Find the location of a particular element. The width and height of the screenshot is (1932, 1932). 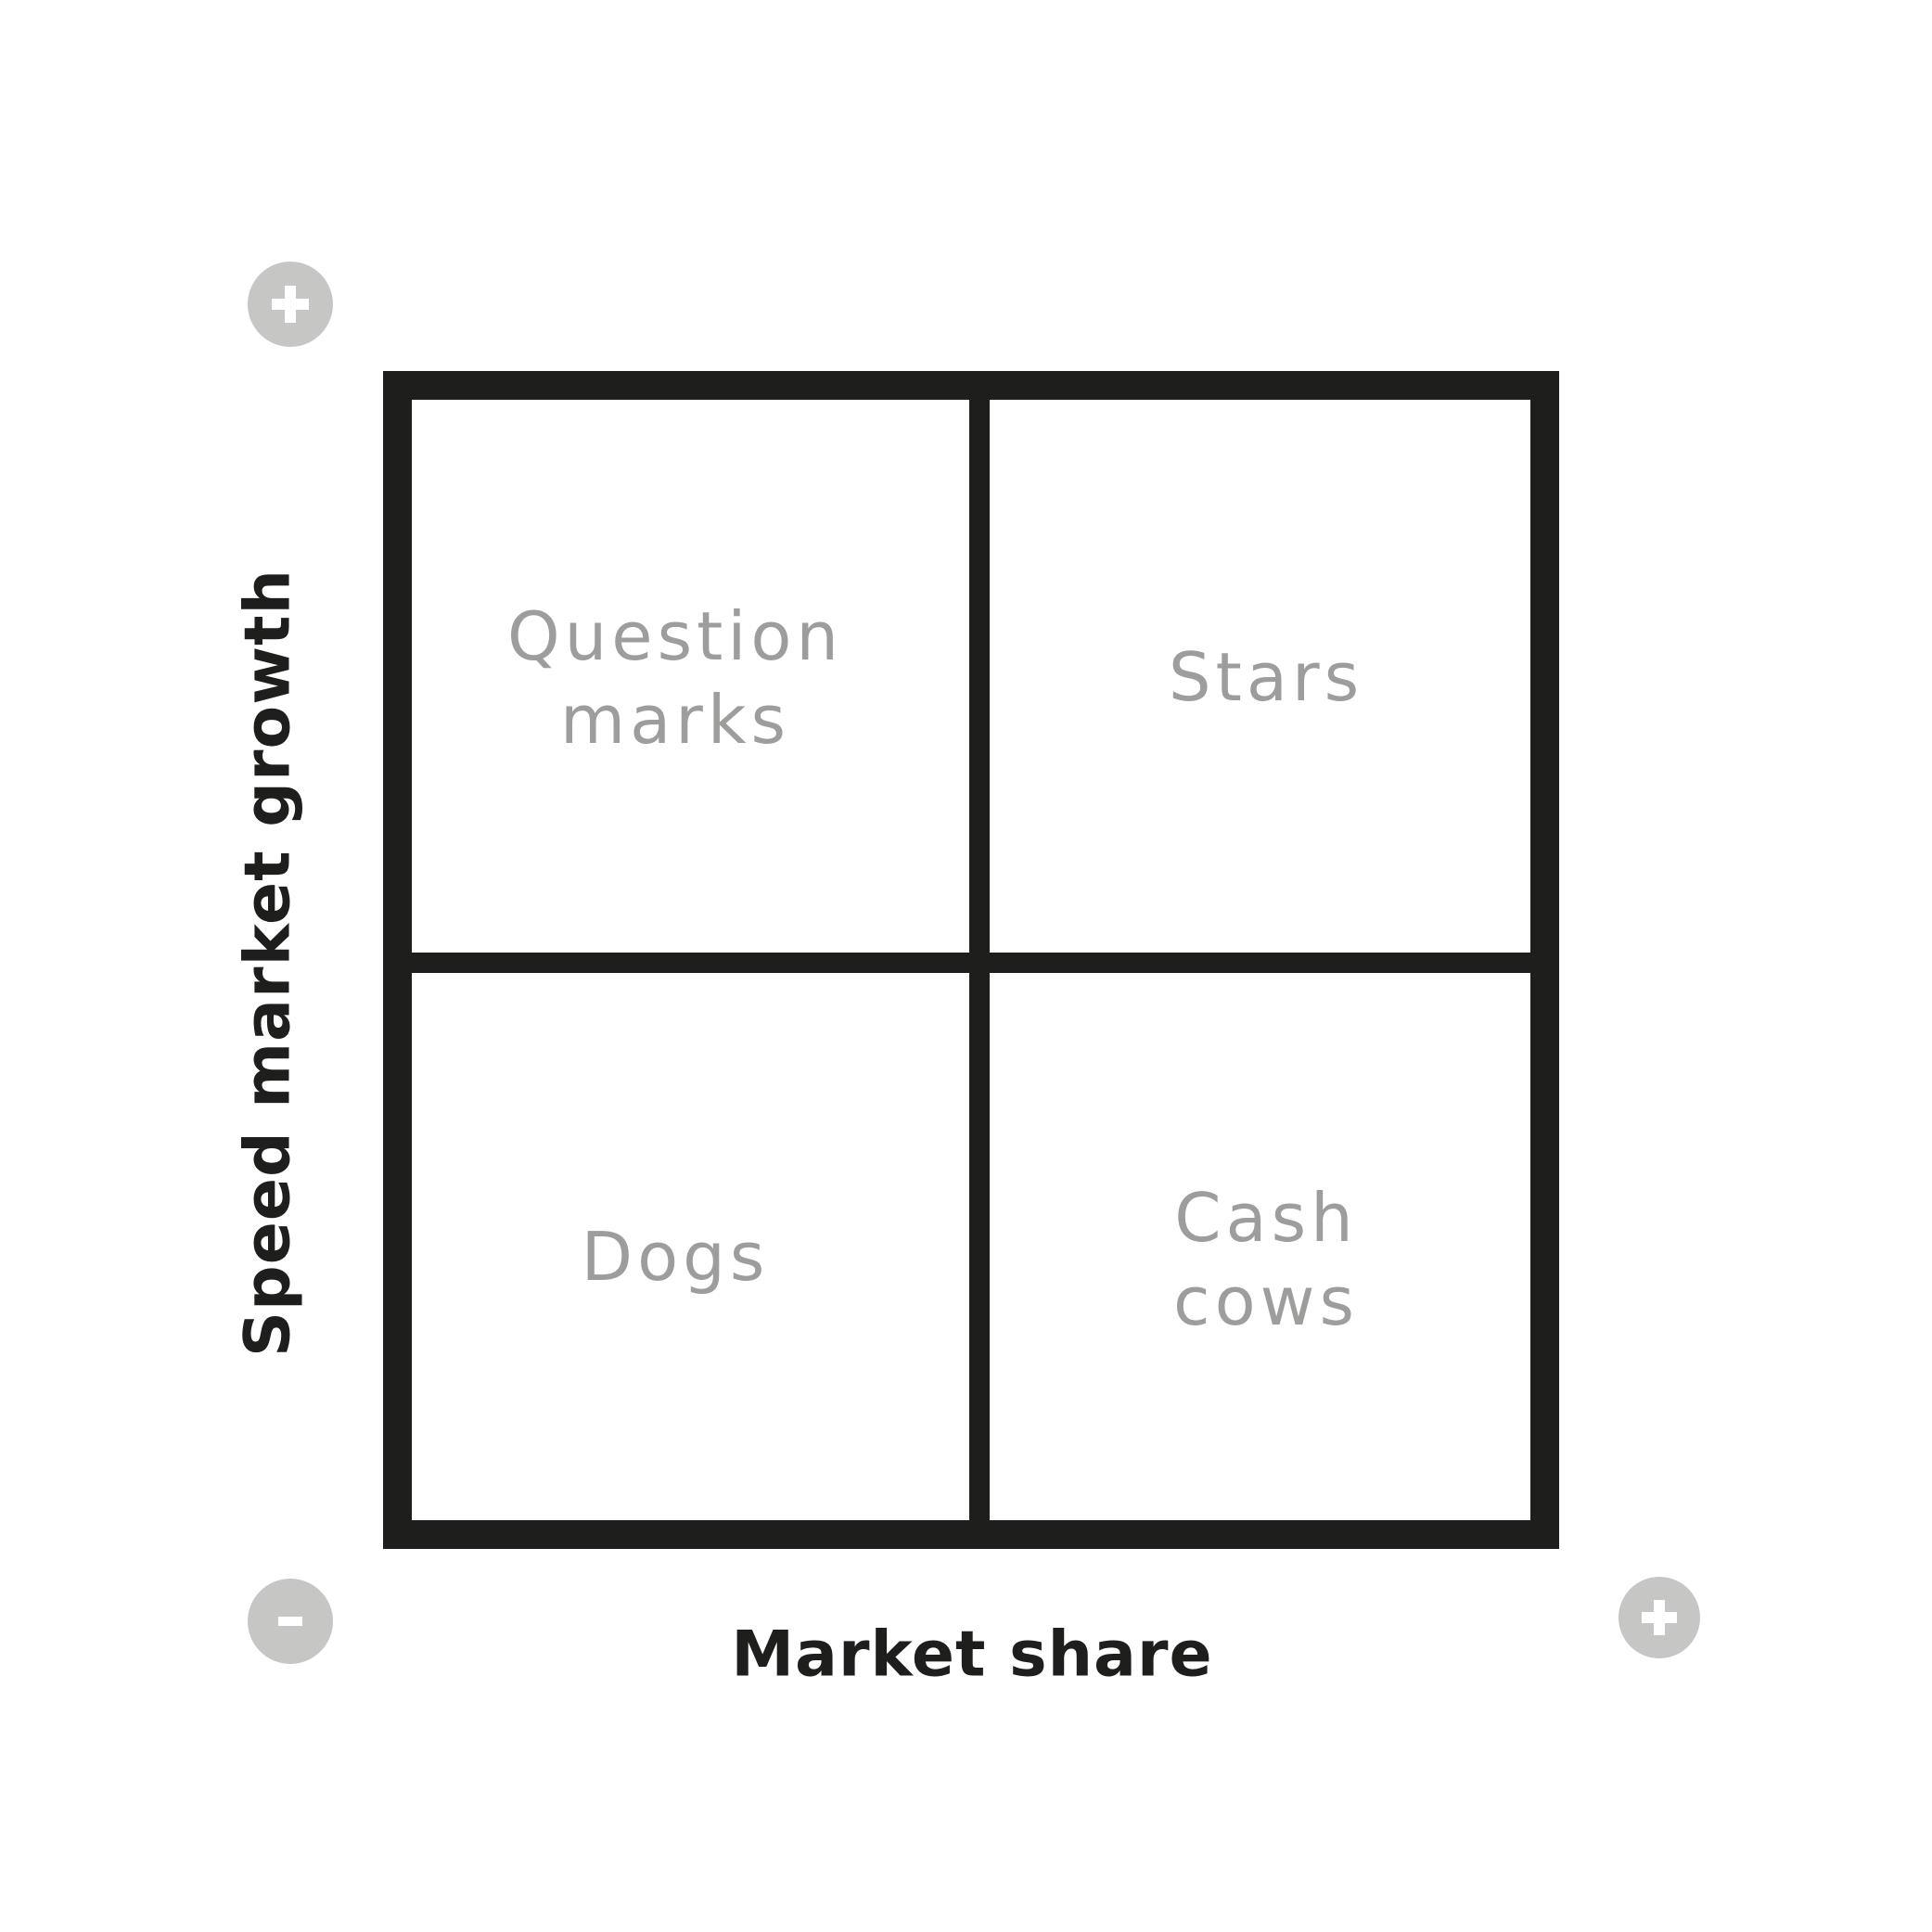

y-axis-label: Speed market growth is located at coordinates (268, 963).